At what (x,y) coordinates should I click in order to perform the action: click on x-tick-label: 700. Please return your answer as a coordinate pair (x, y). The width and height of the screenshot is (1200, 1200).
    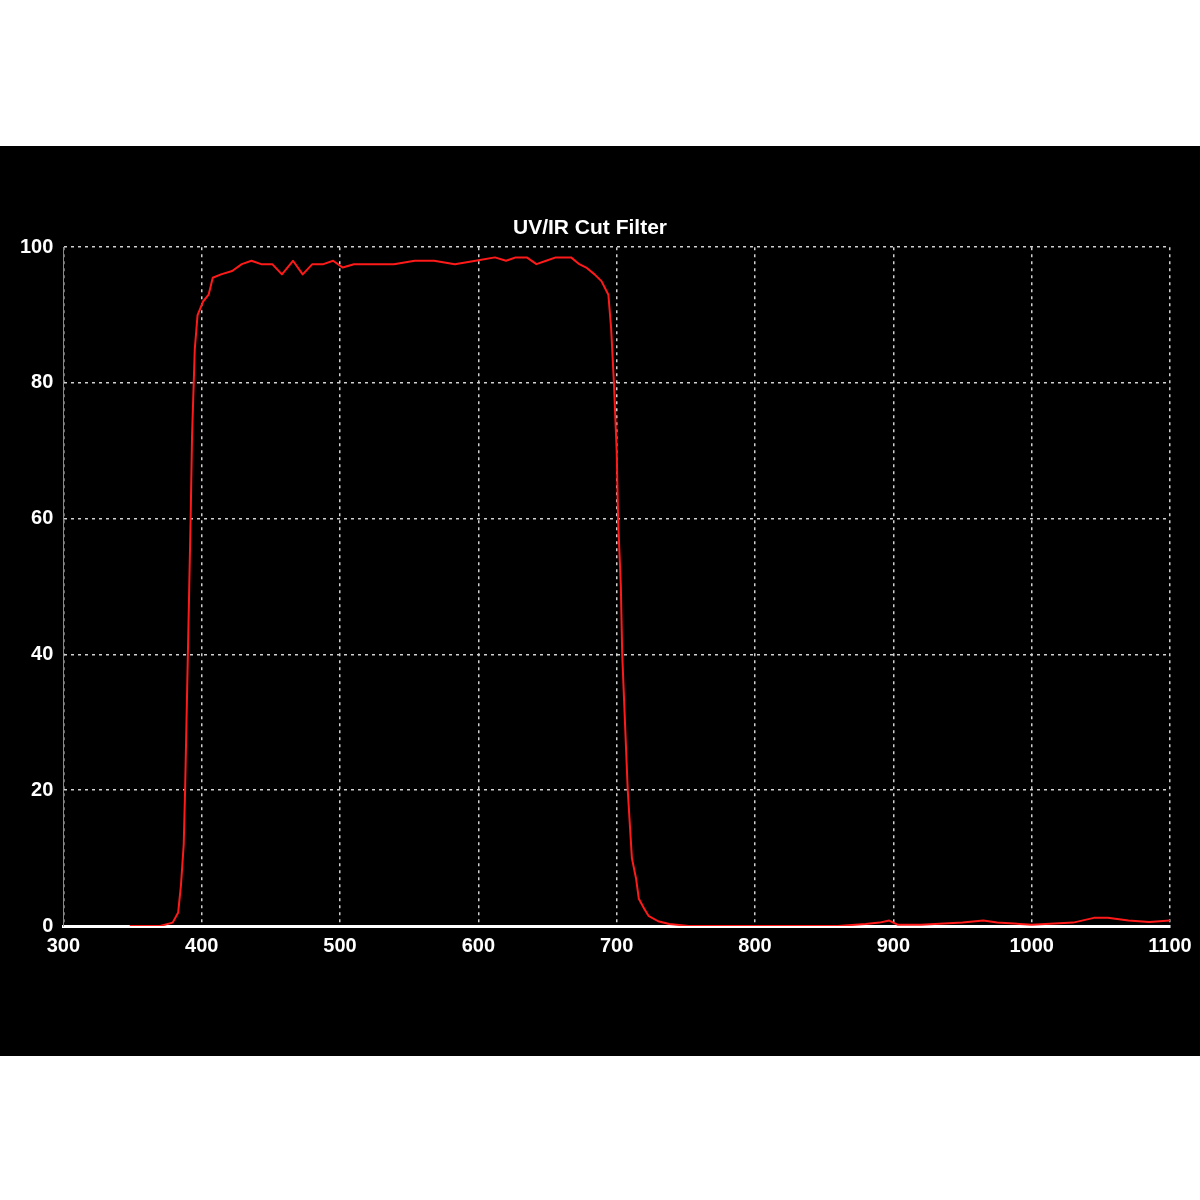
    Looking at the image, I should click on (617, 944).